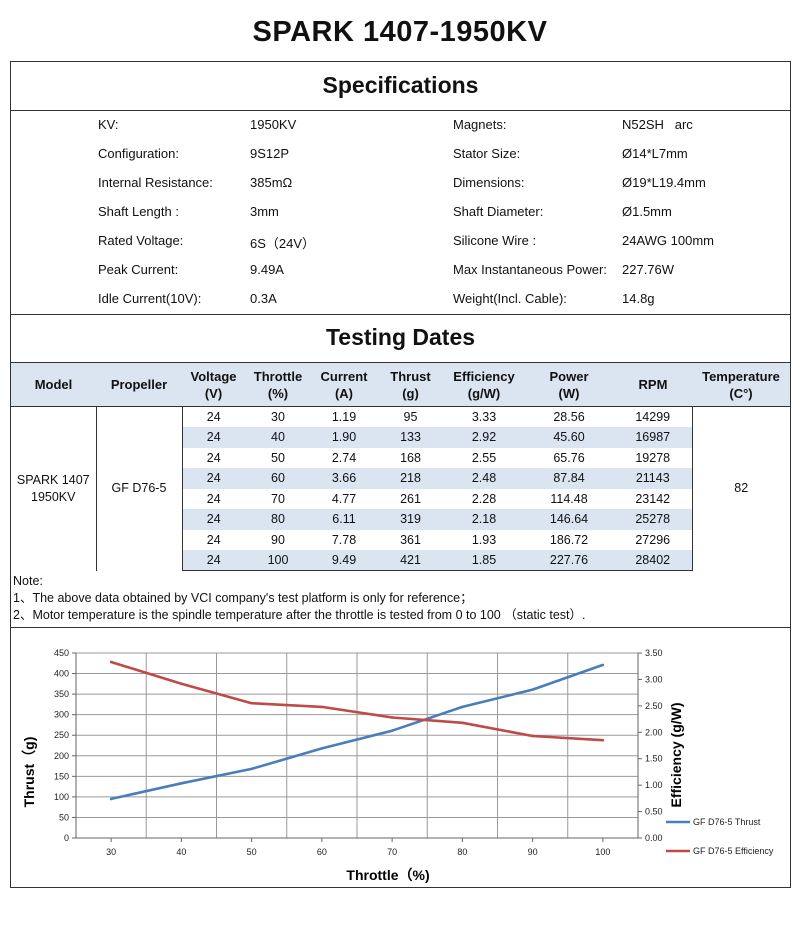 The height and width of the screenshot is (932, 800). Describe the element at coordinates (66, 838) in the screenshot. I see `y-tick-label-left: 0` at that location.